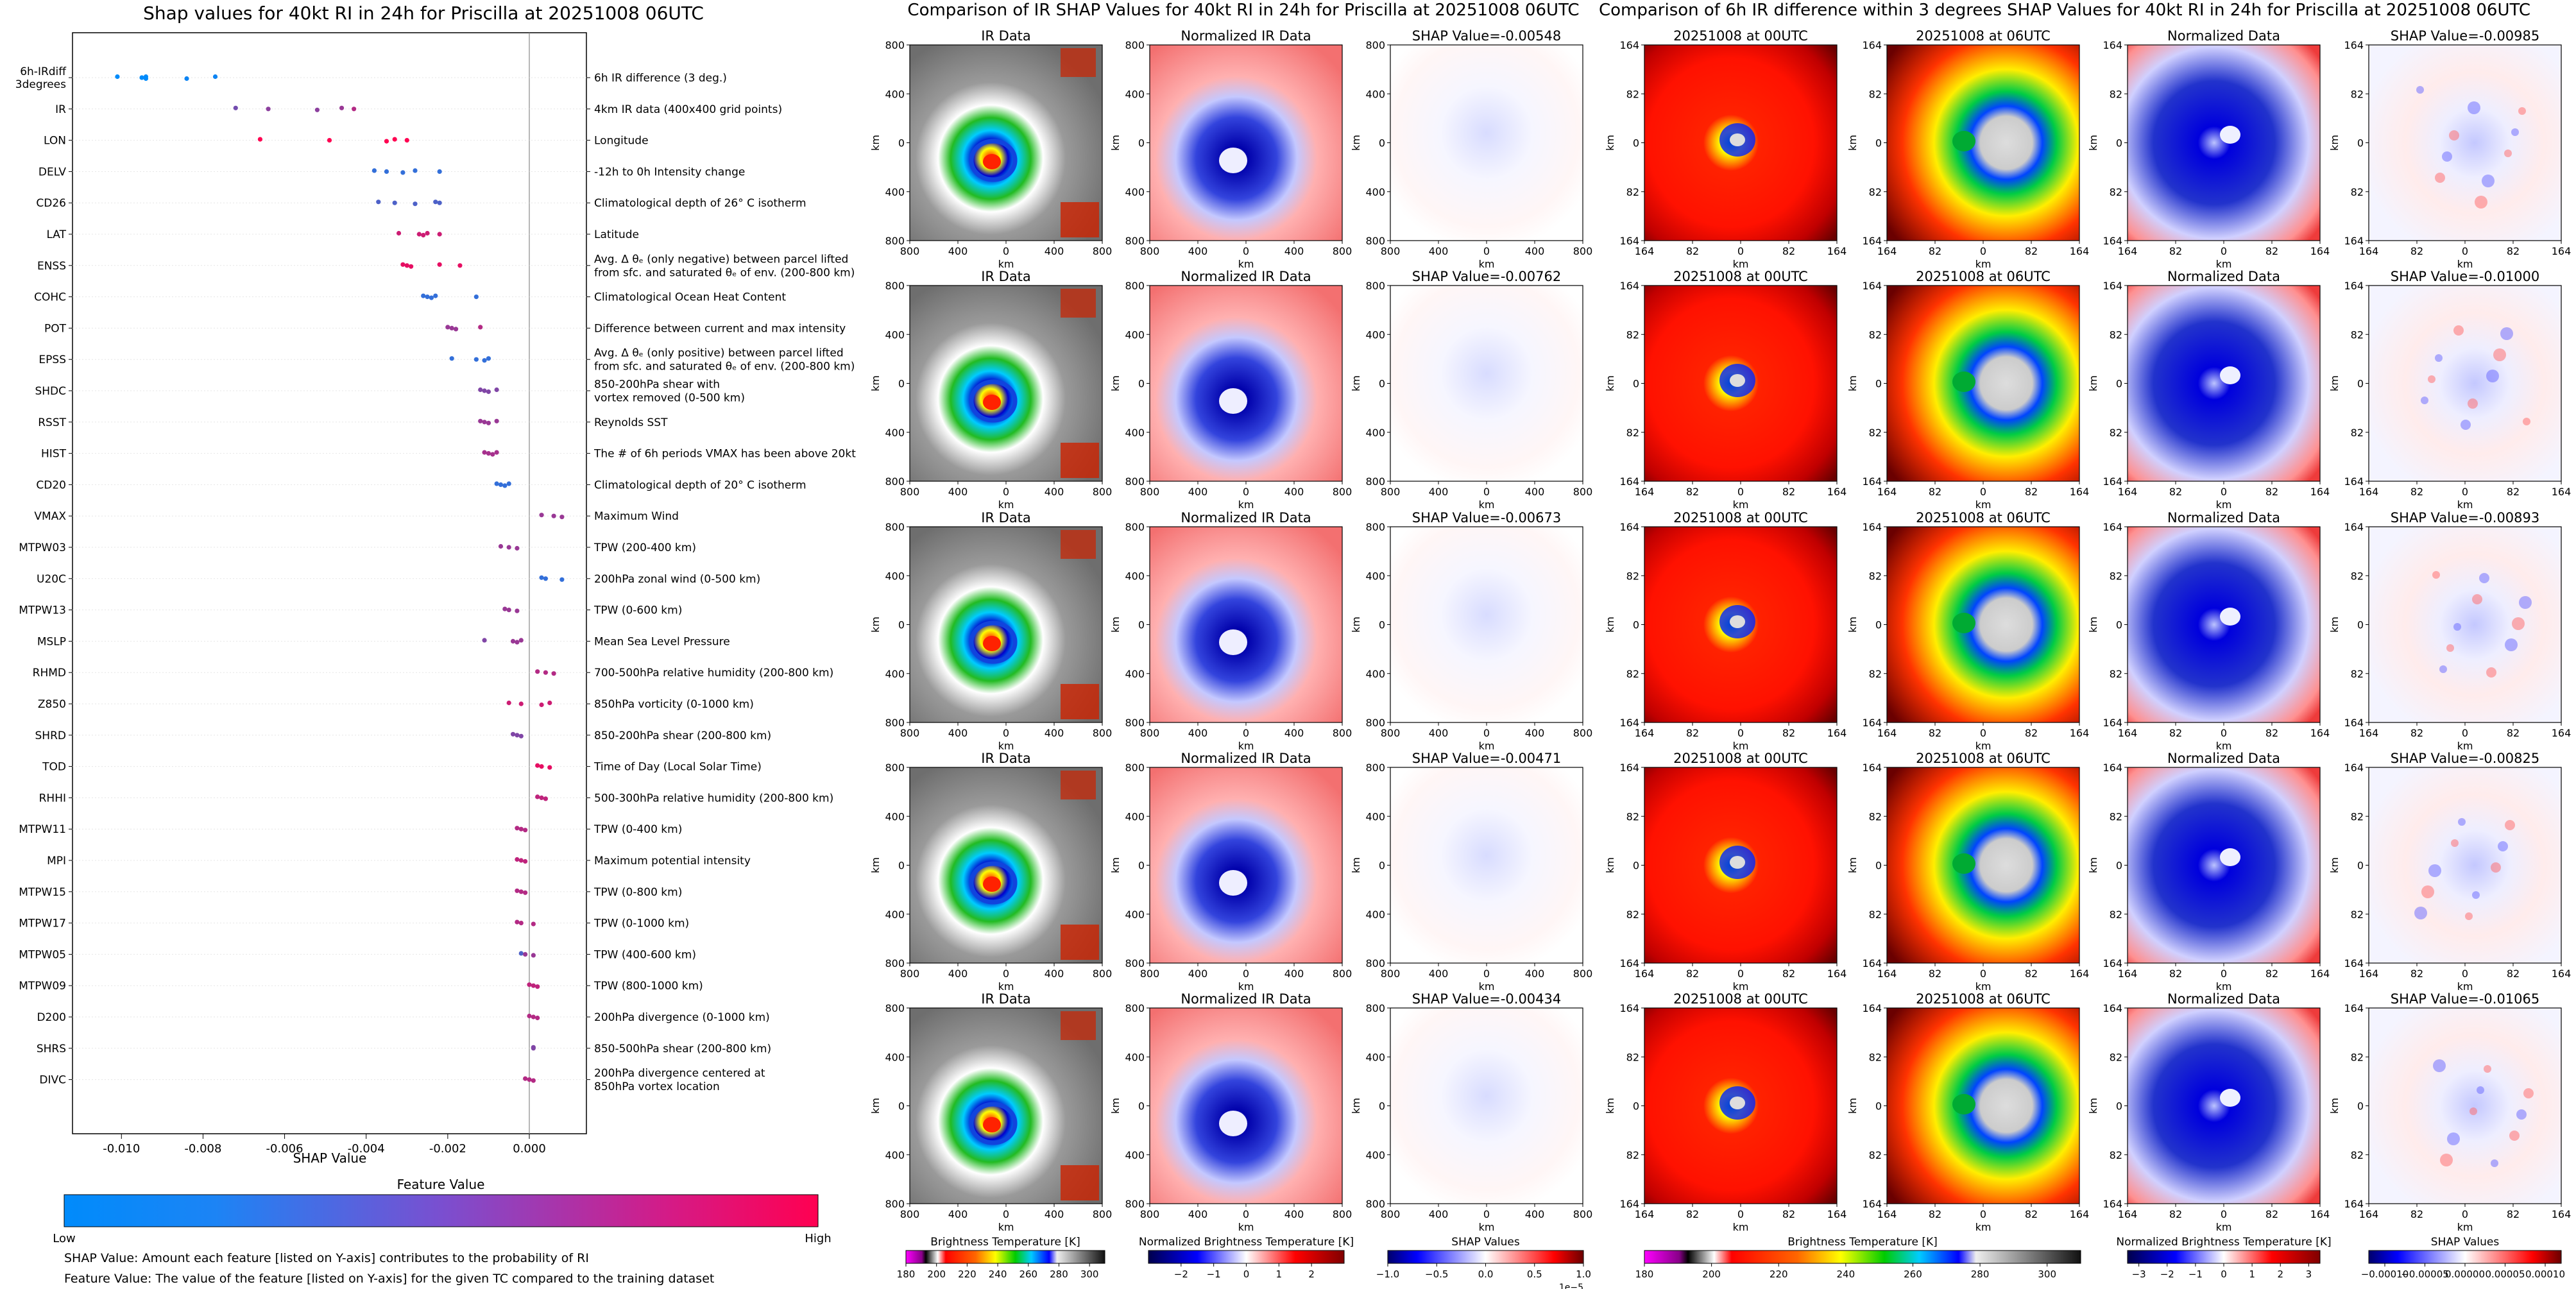 This screenshot has height=1289, width=2576. What do you see at coordinates (56, 861) in the screenshot?
I see `feature-name: MPI` at bounding box center [56, 861].